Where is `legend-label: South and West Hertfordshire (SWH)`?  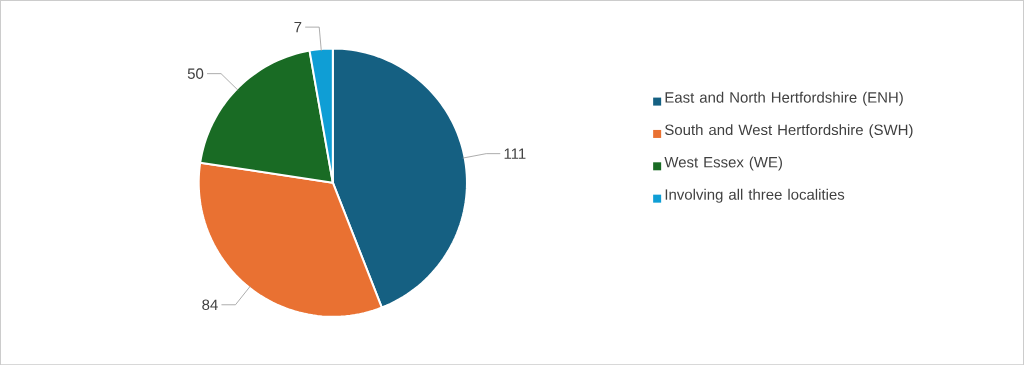 legend-label: South and West Hertfordshire (SWH) is located at coordinates (789, 130).